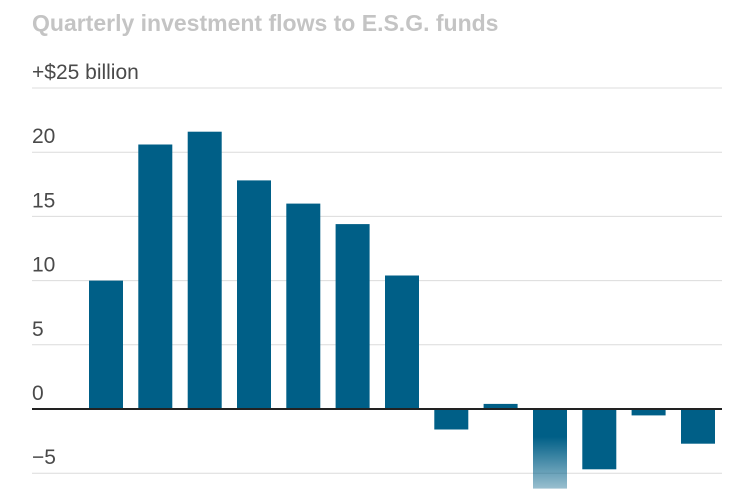 Image resolution: width=756 pixels, height=495 pixels. Describe the element at coordinates (44, 457) in the screenshot. I see `y-tick-label: −5` at that location.